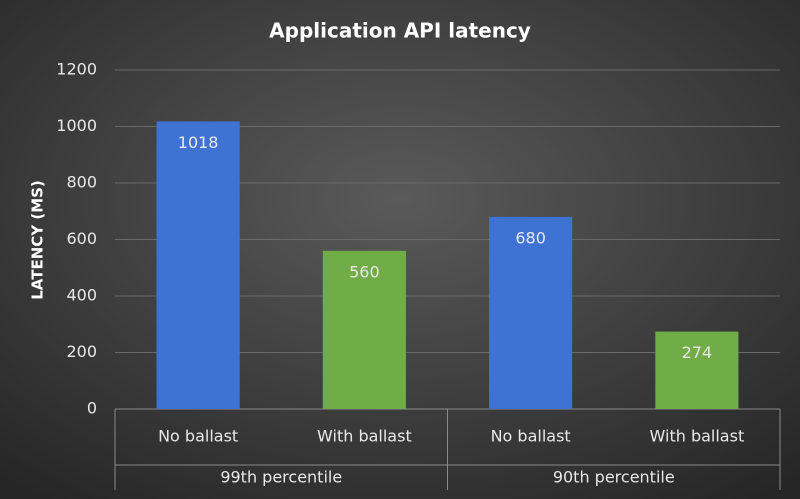 The width and height of the screenshot is (800, 499). Describe the element at coordinates (198, 142) in the screenshot. I see `value-label: 1018` at that location.